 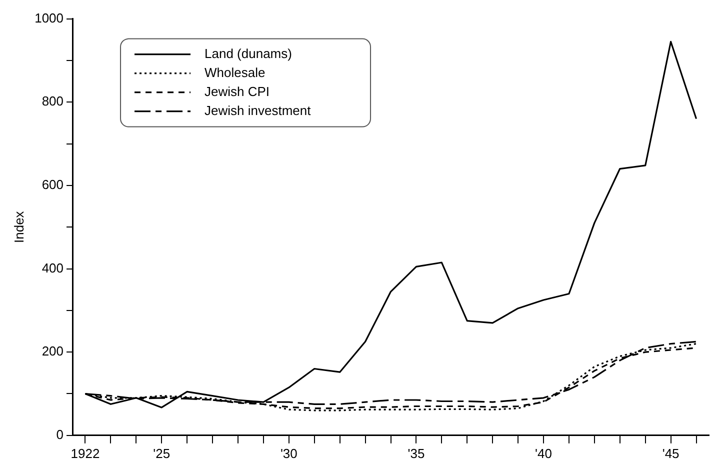 What do you see at coordinates (289, 453) in the screenshot?
I see `x-tick-label: '30` at bounding box center [289, 453].